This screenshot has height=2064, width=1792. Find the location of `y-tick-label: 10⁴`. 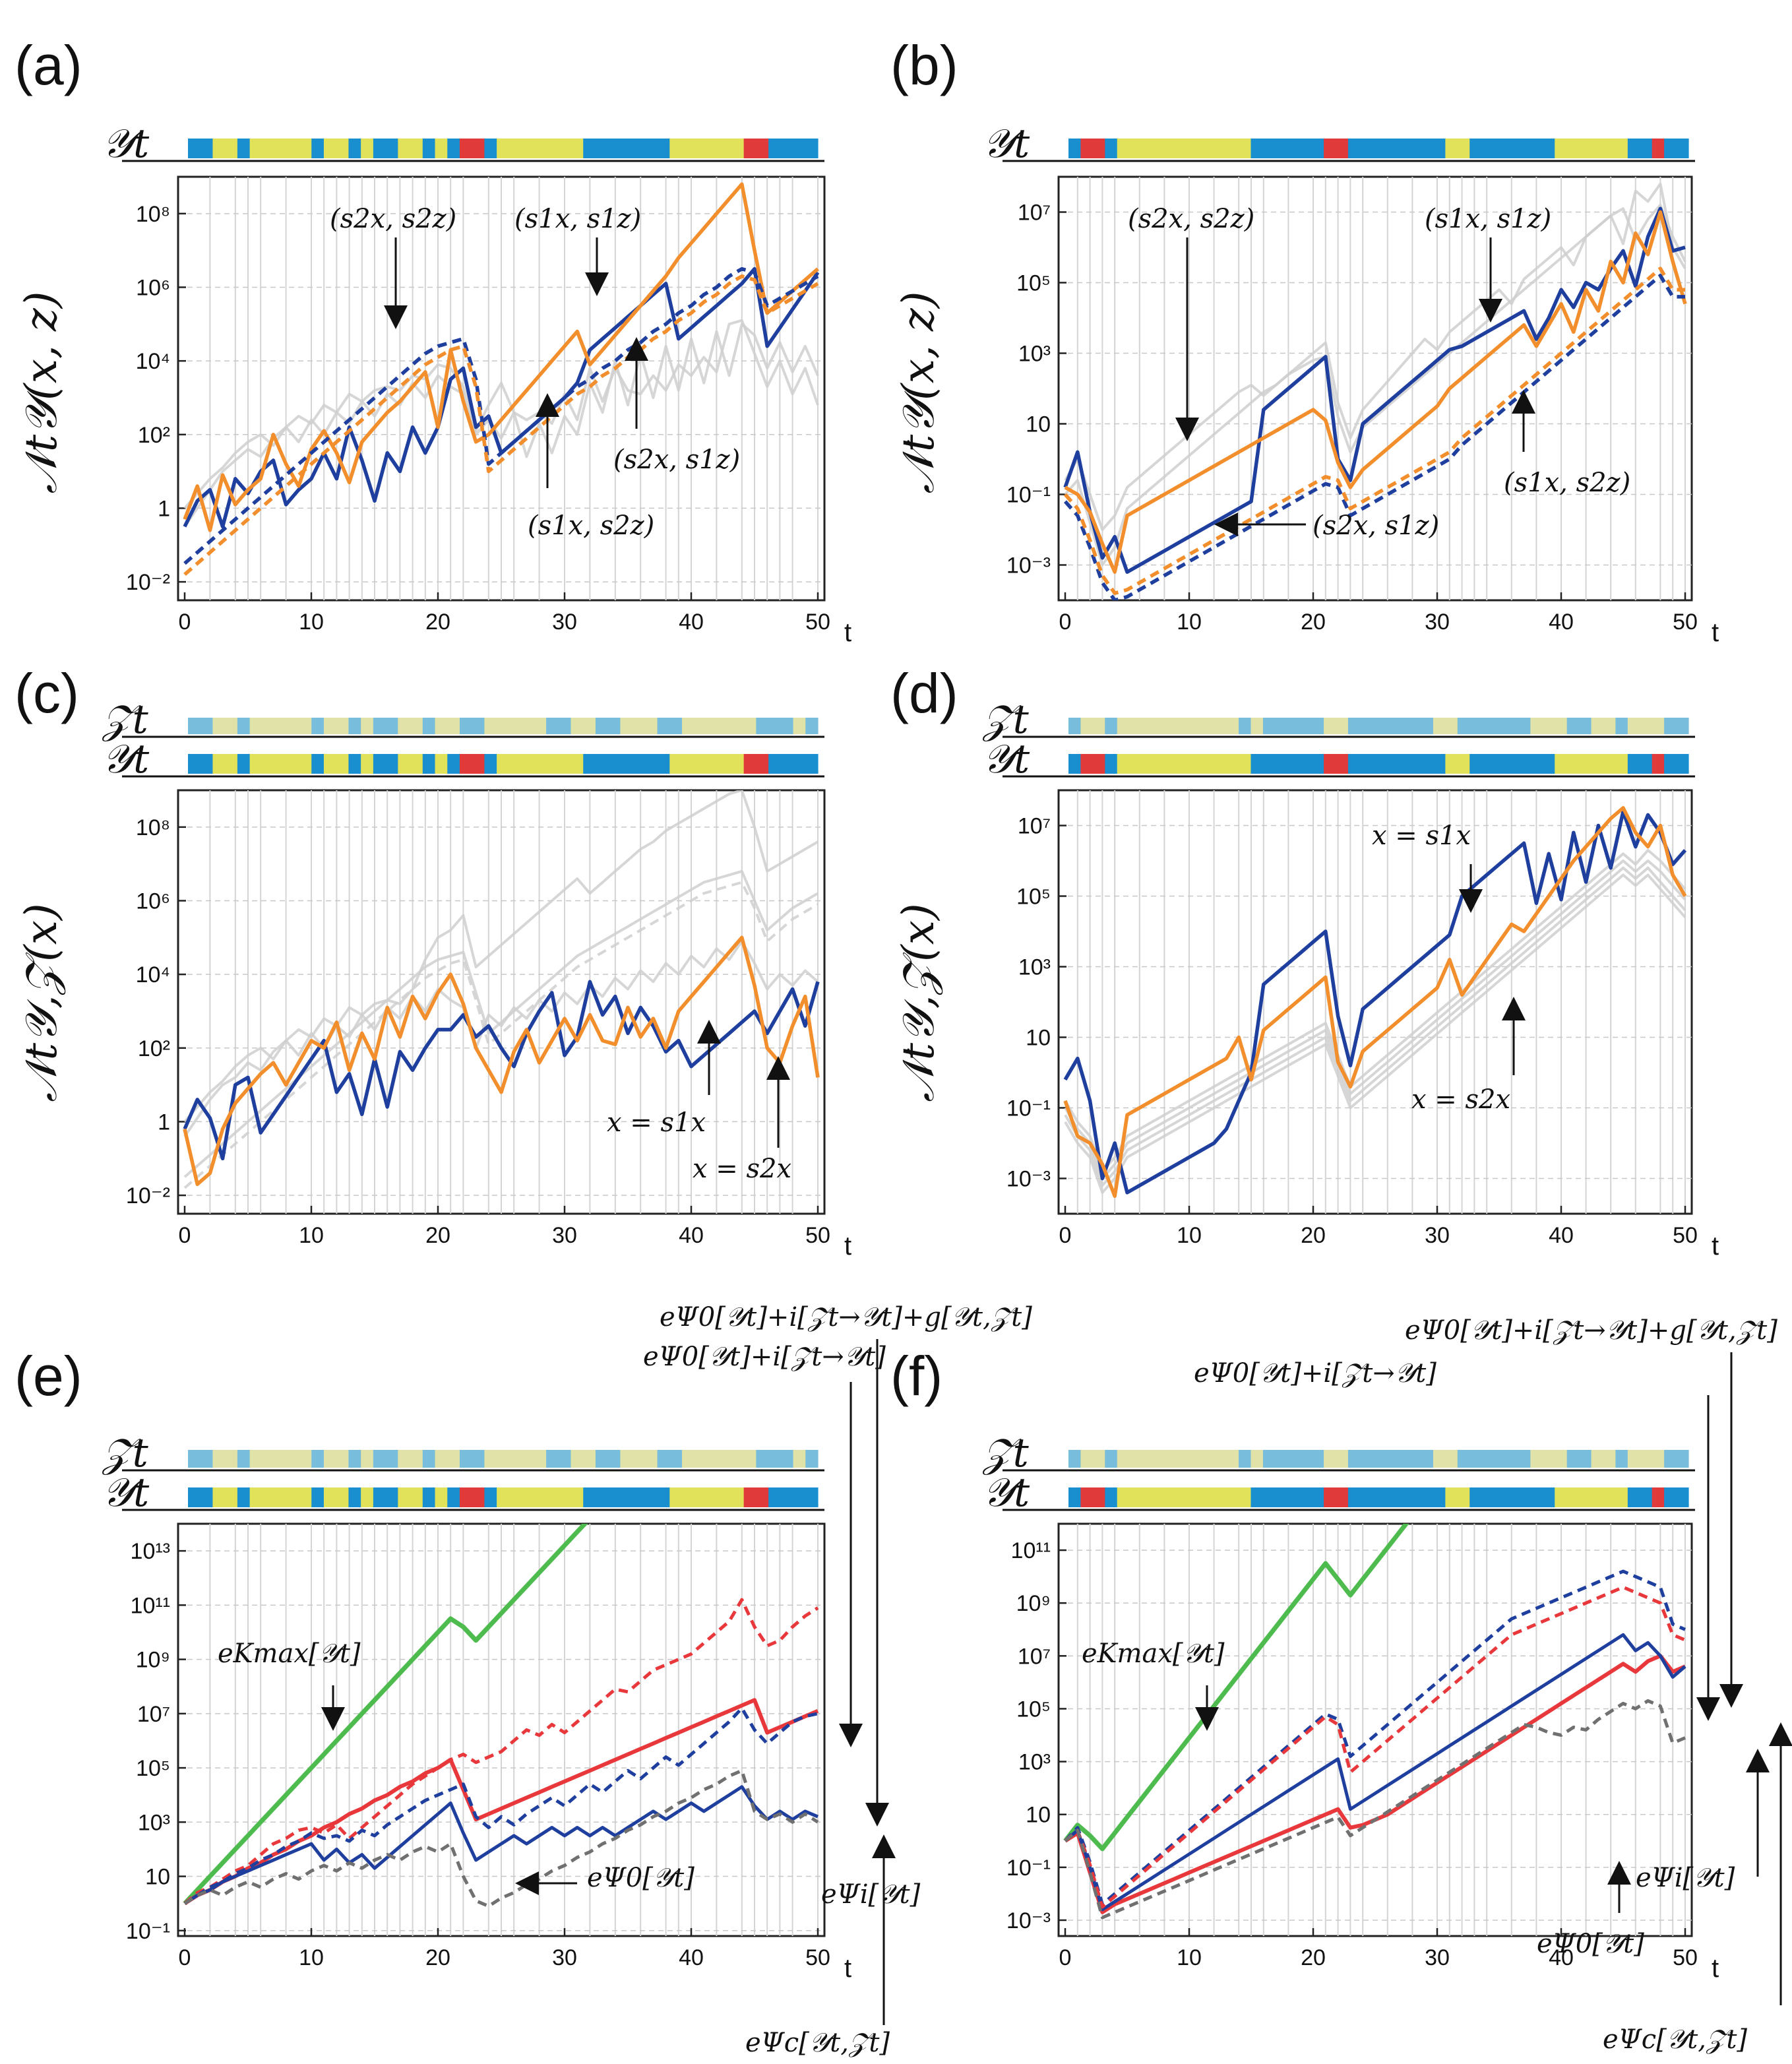

y-tick-label: 10⁴ is located at coordinates (153, 974).